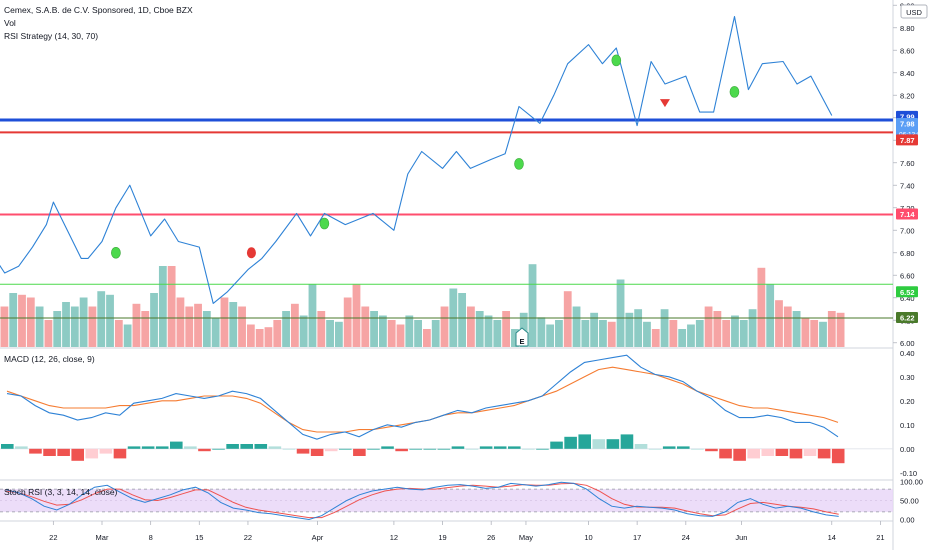 The width and height of the screenshot is (932, 550). What do you see at coordinates (422, 397) in the screenshot?
I see `macd-line` at bounding box center [422, 397].